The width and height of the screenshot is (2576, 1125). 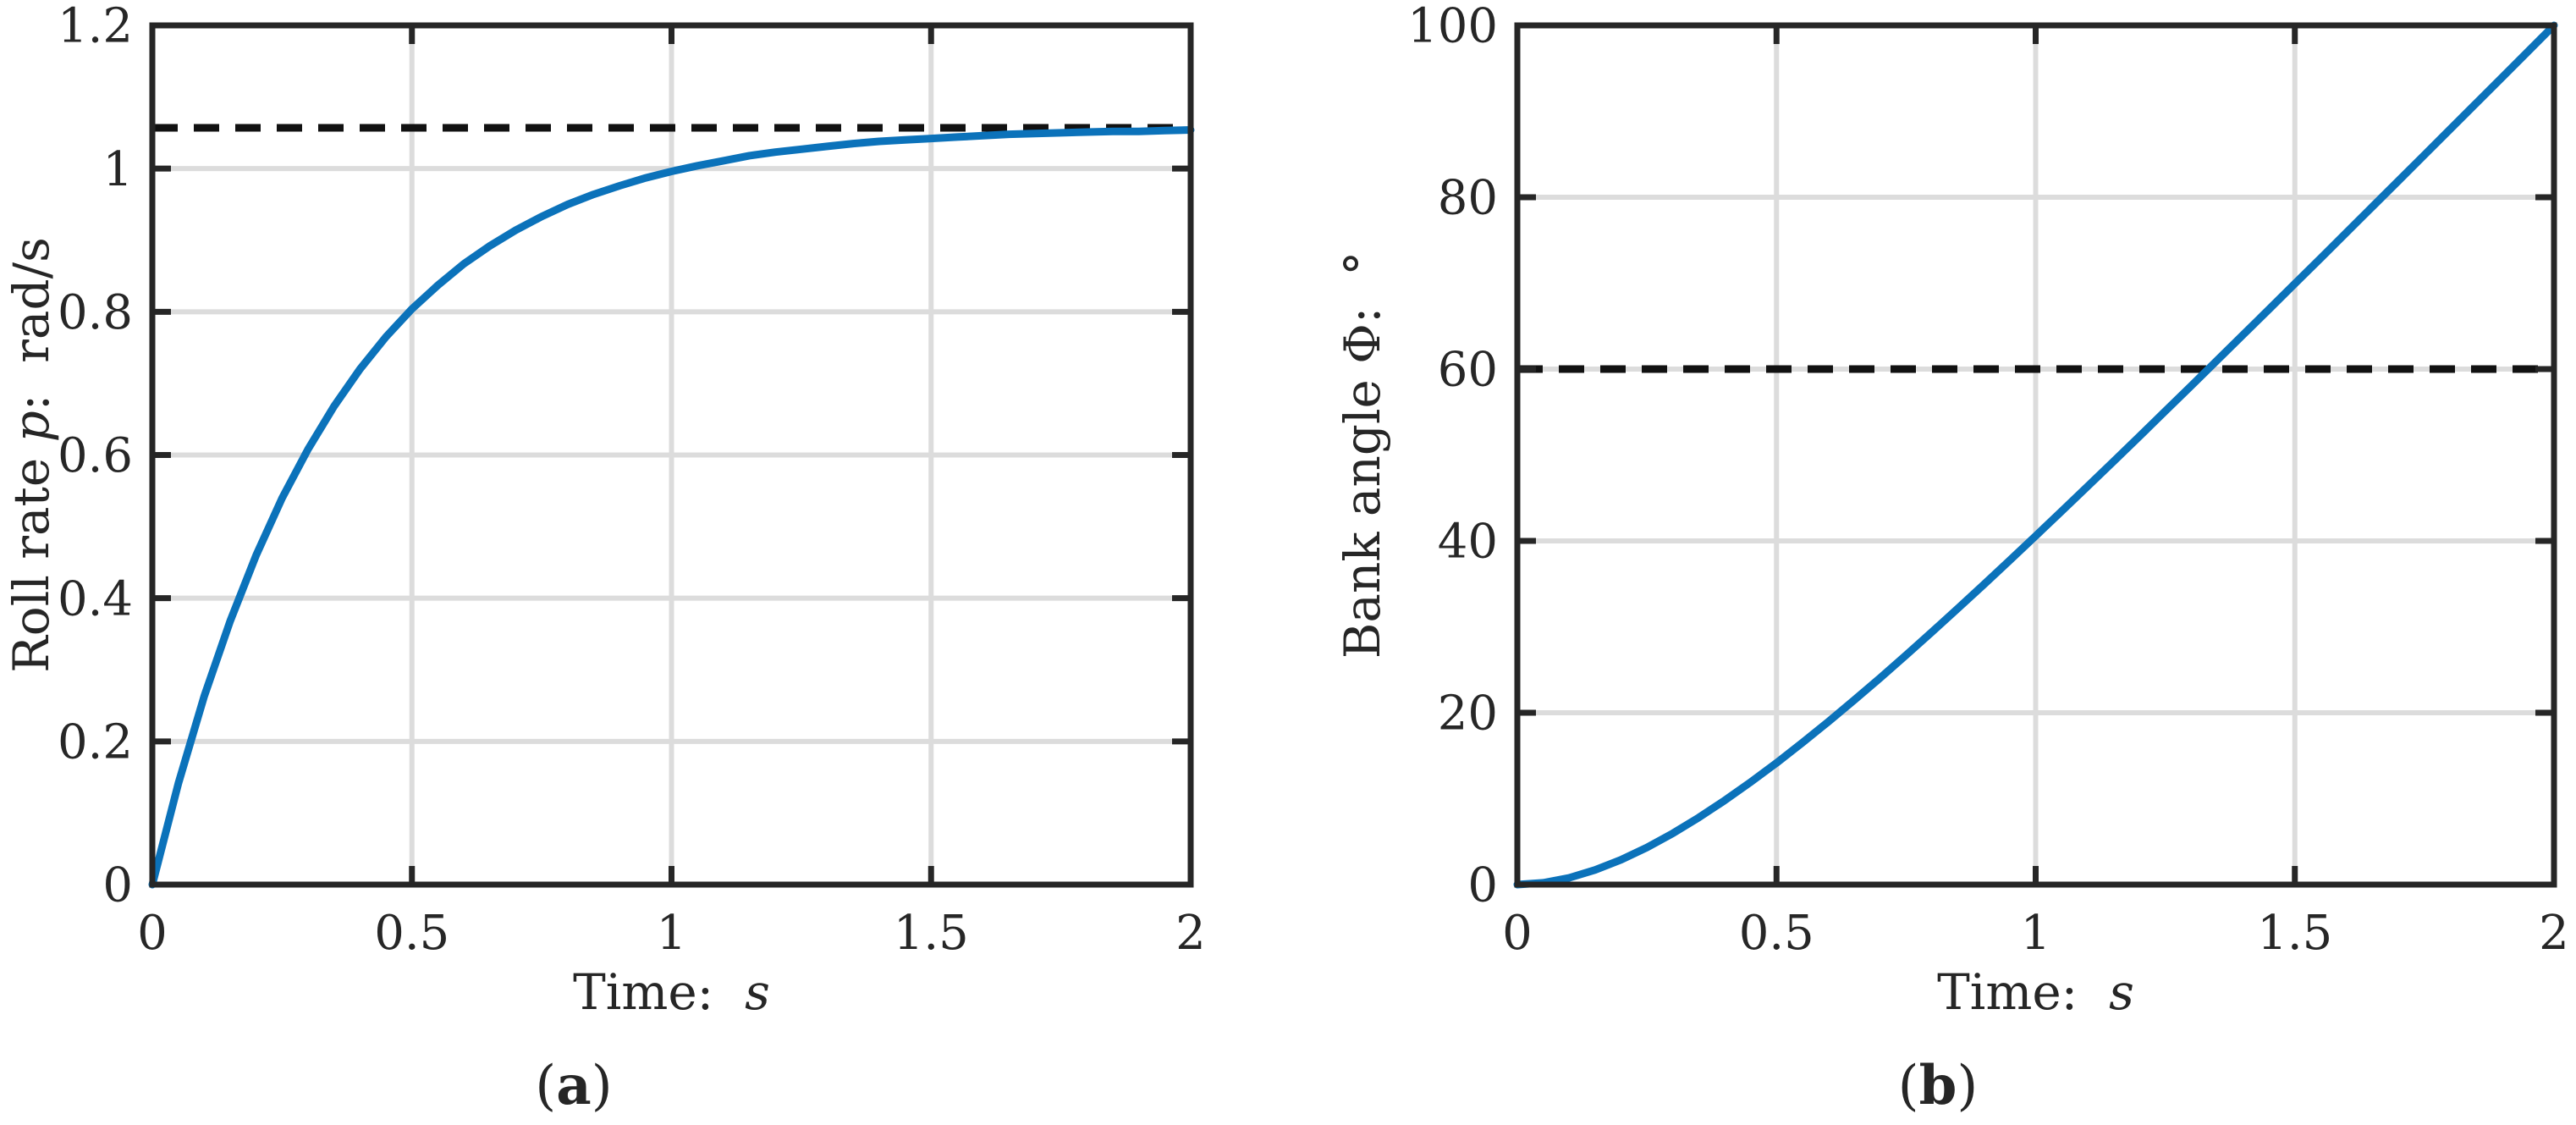 What do you see at coordinates (1452, 27) in the screenshot?
I see `y-tick-label: 100` at bounding box center [1452, 27].